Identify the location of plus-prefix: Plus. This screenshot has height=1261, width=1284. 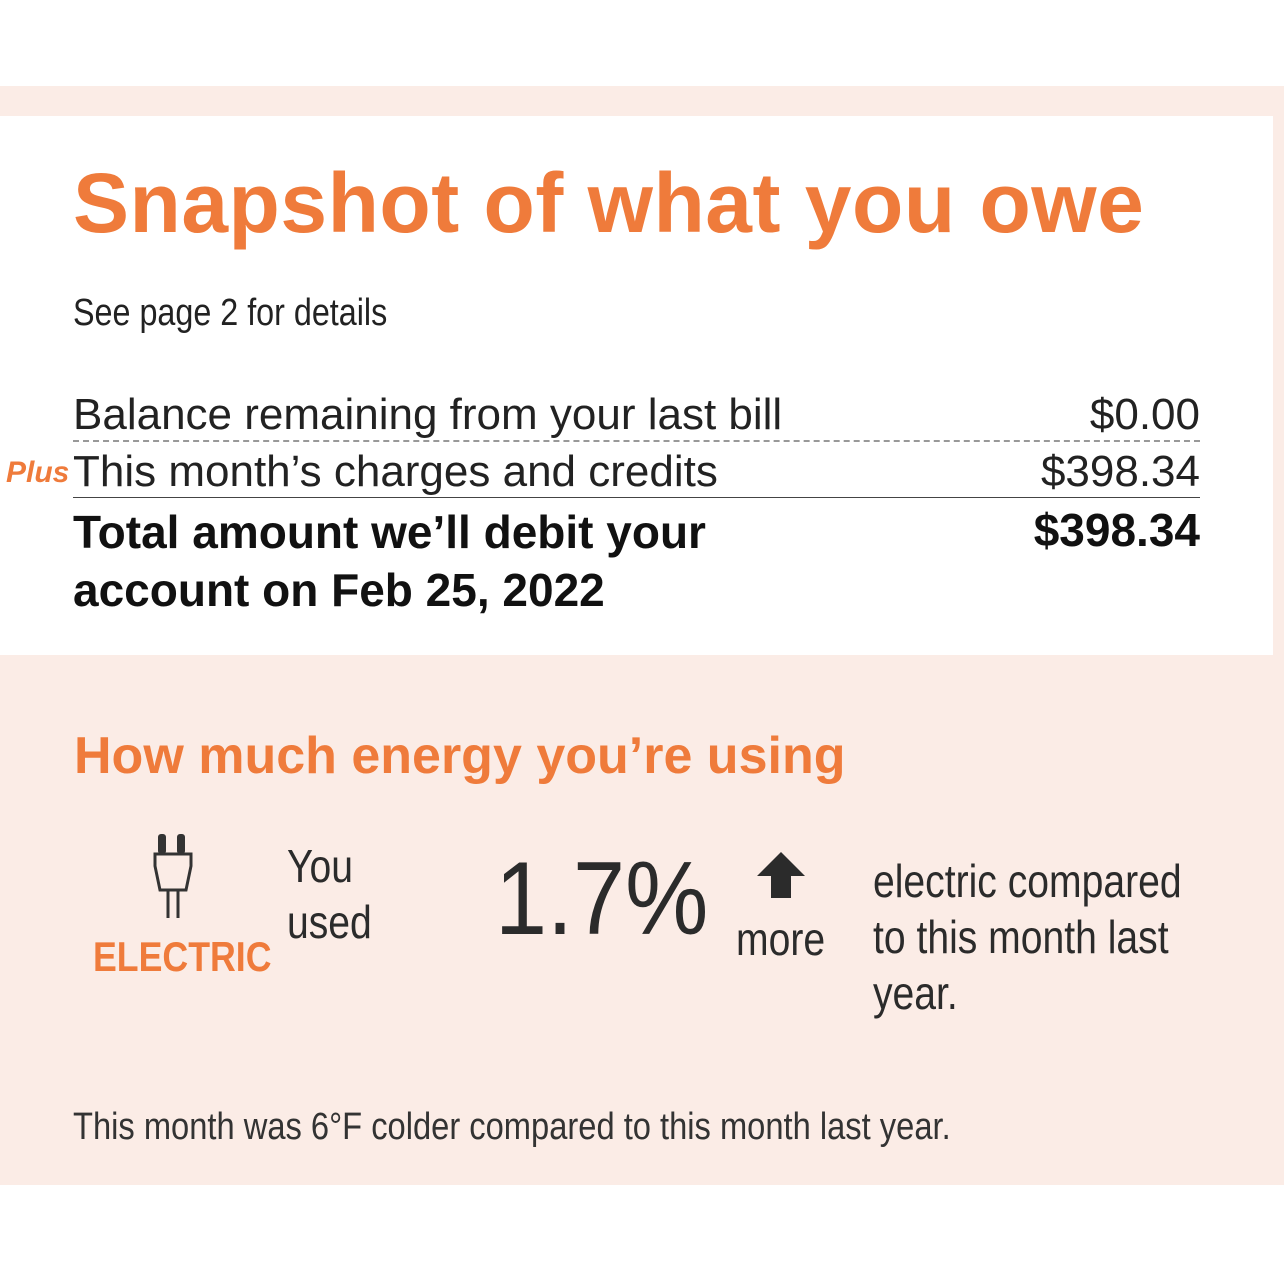
(38, 472).